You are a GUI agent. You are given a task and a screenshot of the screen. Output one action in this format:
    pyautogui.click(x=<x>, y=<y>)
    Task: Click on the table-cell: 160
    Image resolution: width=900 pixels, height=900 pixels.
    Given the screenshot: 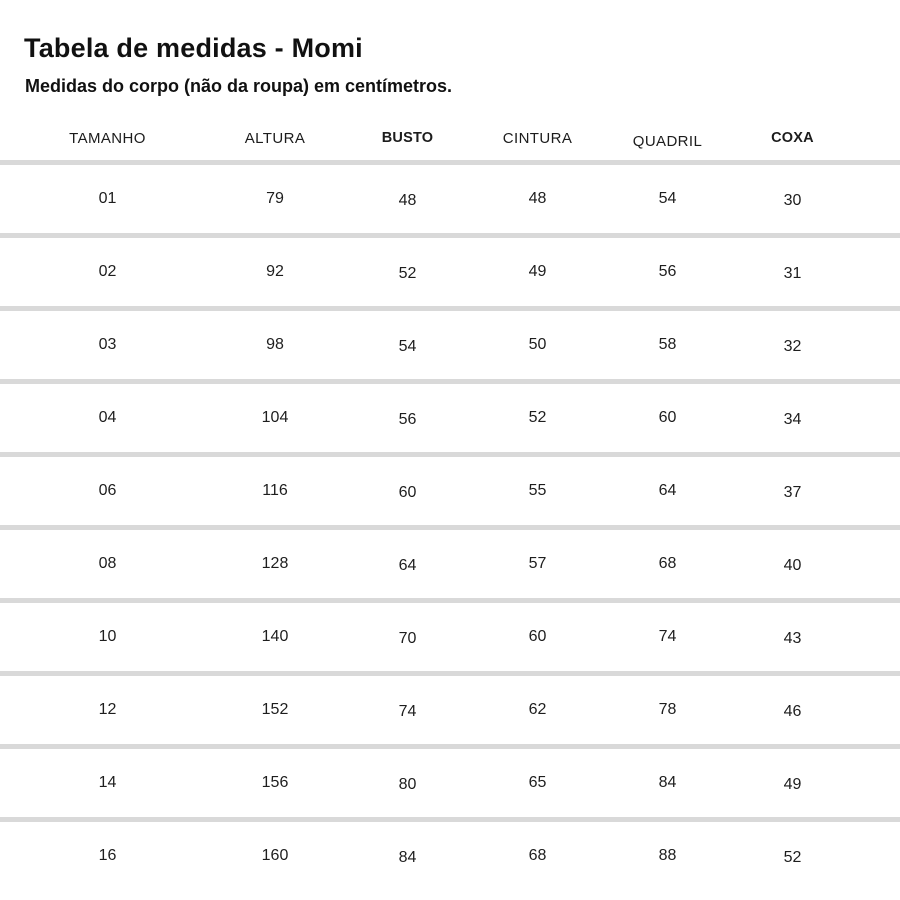 What is the action you would take?
    pyautogui.click(x=275, y=855)
    